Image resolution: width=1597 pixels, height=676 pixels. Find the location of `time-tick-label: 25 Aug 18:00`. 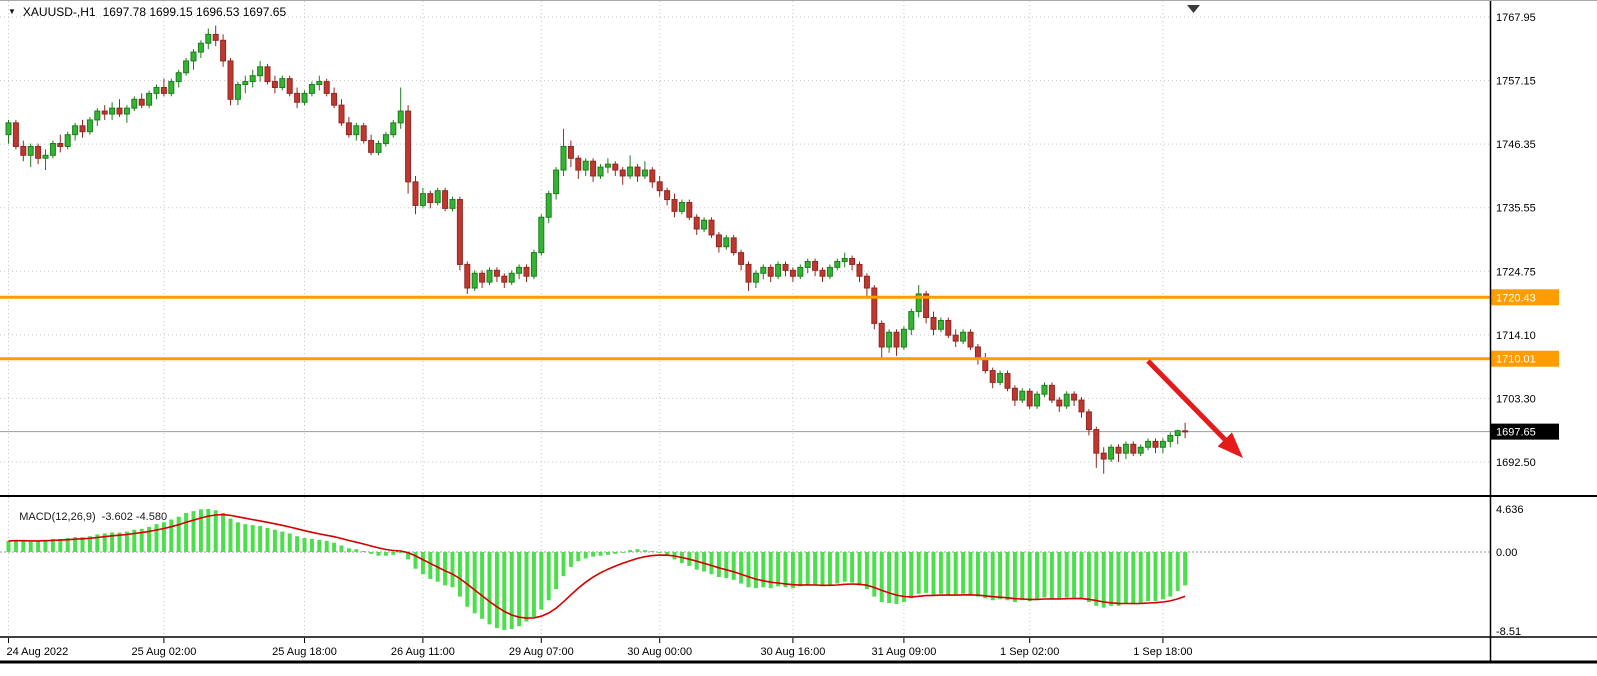

time-tick-label: 25 Aug 18:00 is located at coordinates (304, 652).